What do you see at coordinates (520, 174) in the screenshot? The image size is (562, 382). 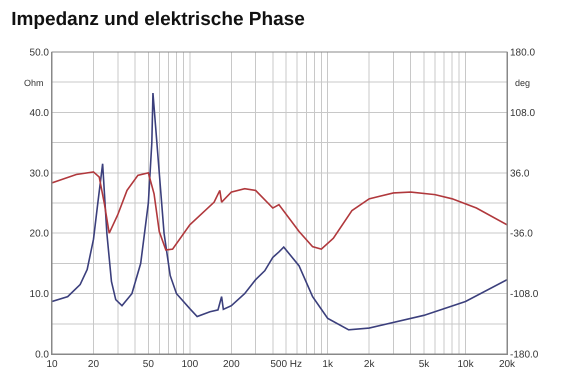 I see `y2-tick-label: 36.0` at bounding box center [520, 174].